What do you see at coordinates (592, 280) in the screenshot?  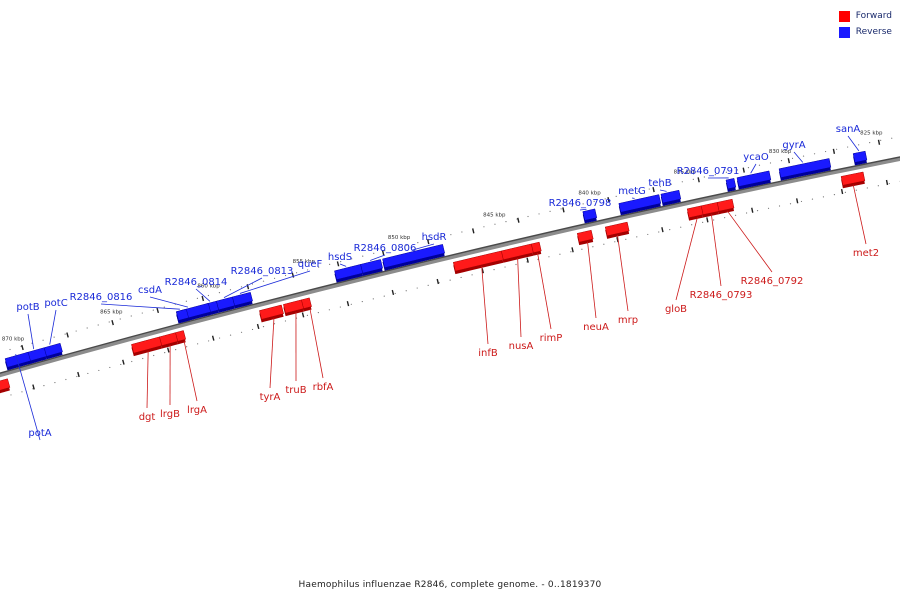 I see `neuA-leader` at bounding box center [592, 280].